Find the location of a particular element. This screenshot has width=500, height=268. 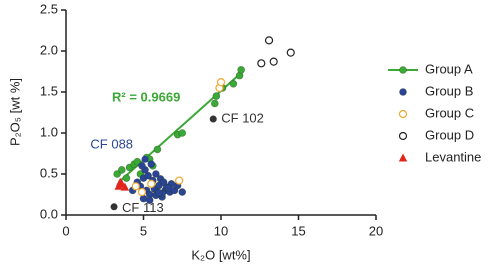

legend-label: Group A is located at coordinates (449, 68).